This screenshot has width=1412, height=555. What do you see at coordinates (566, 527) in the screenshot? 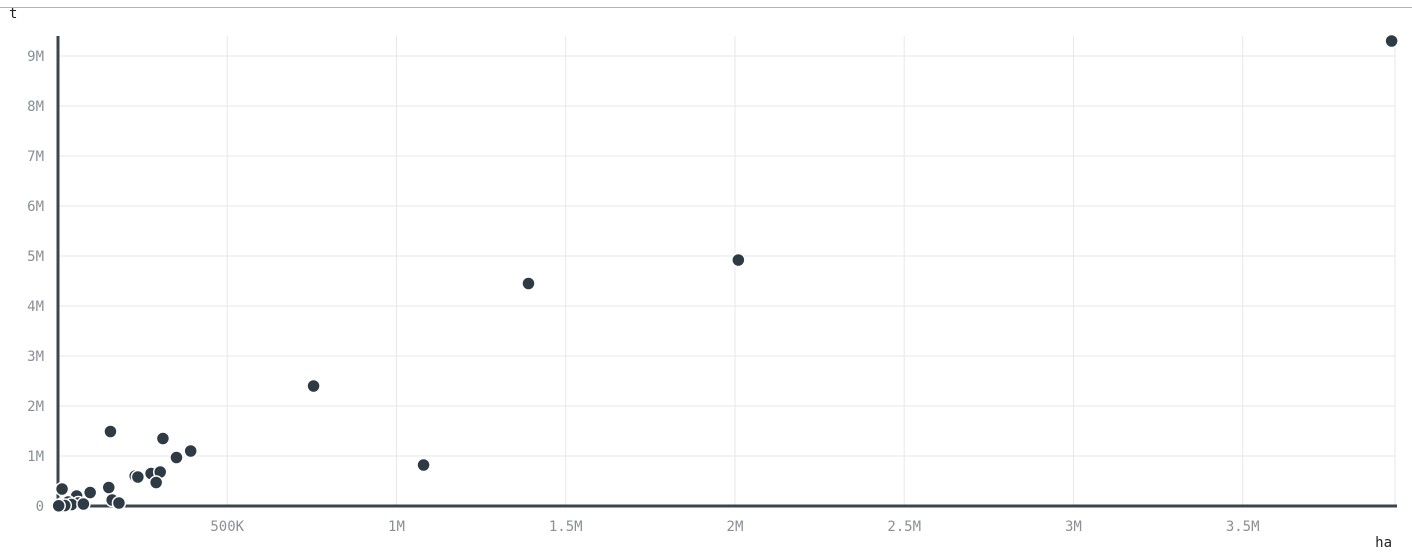
I see `x-tick-label: 1.5M` at bounding box center [566, 527].